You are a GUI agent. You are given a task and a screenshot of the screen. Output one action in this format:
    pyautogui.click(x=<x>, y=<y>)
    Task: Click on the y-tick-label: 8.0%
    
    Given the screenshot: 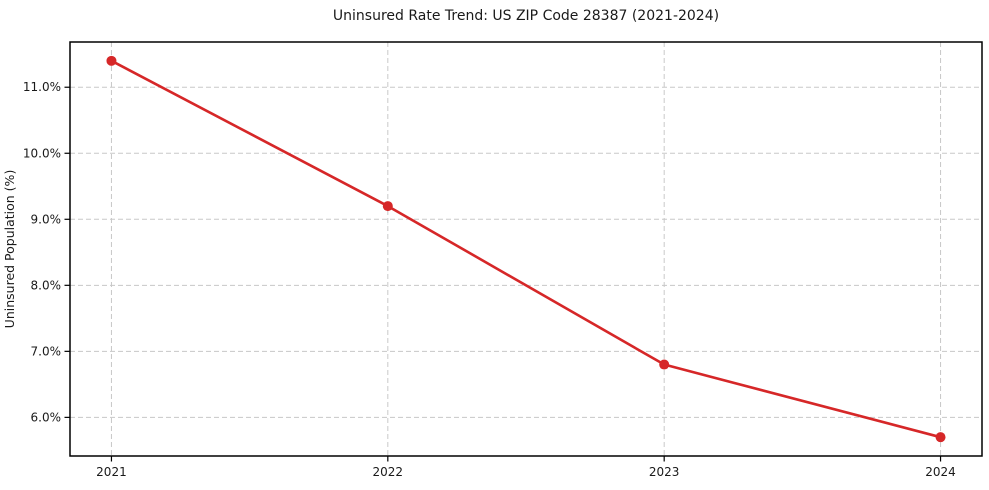 What is the action you would take?
    pyautogui.click(x=46, y=285)
    